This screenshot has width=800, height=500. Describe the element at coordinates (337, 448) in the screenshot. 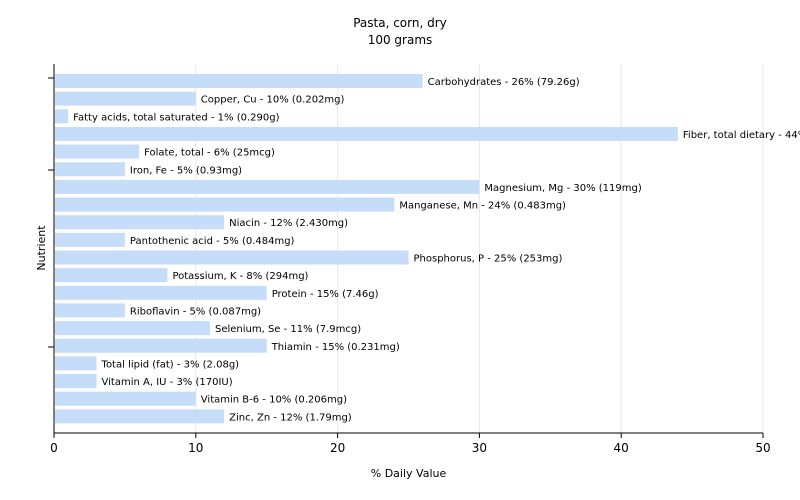

I see `x-tick-label: 20` at that location.